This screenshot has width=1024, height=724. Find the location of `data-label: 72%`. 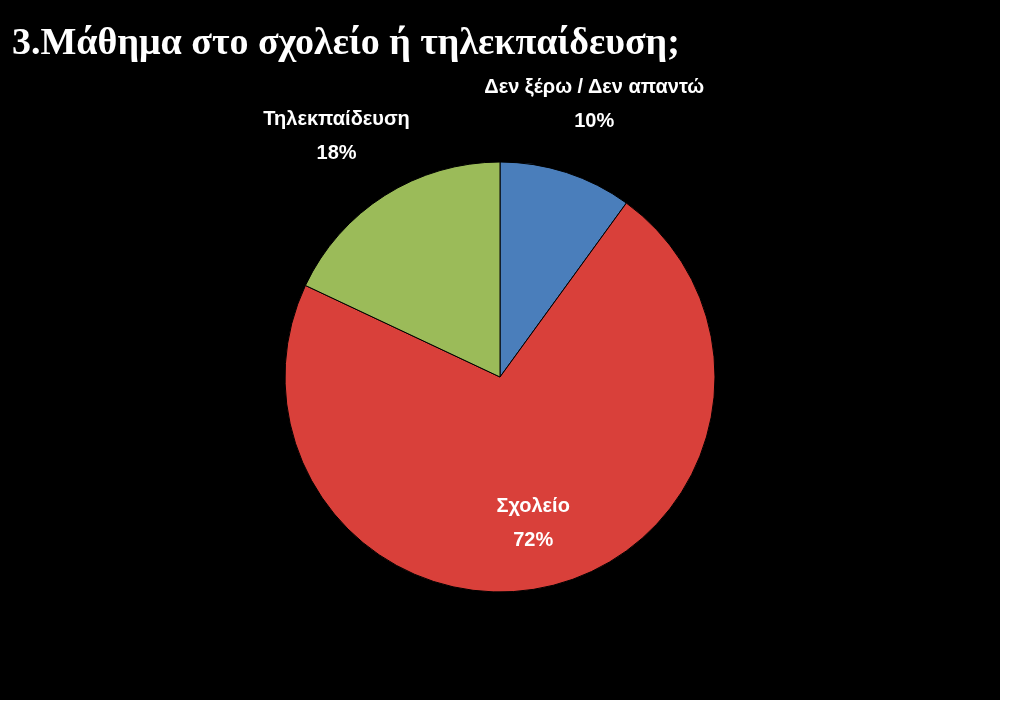

data-label: 72% is located at coordinates (533, 539).